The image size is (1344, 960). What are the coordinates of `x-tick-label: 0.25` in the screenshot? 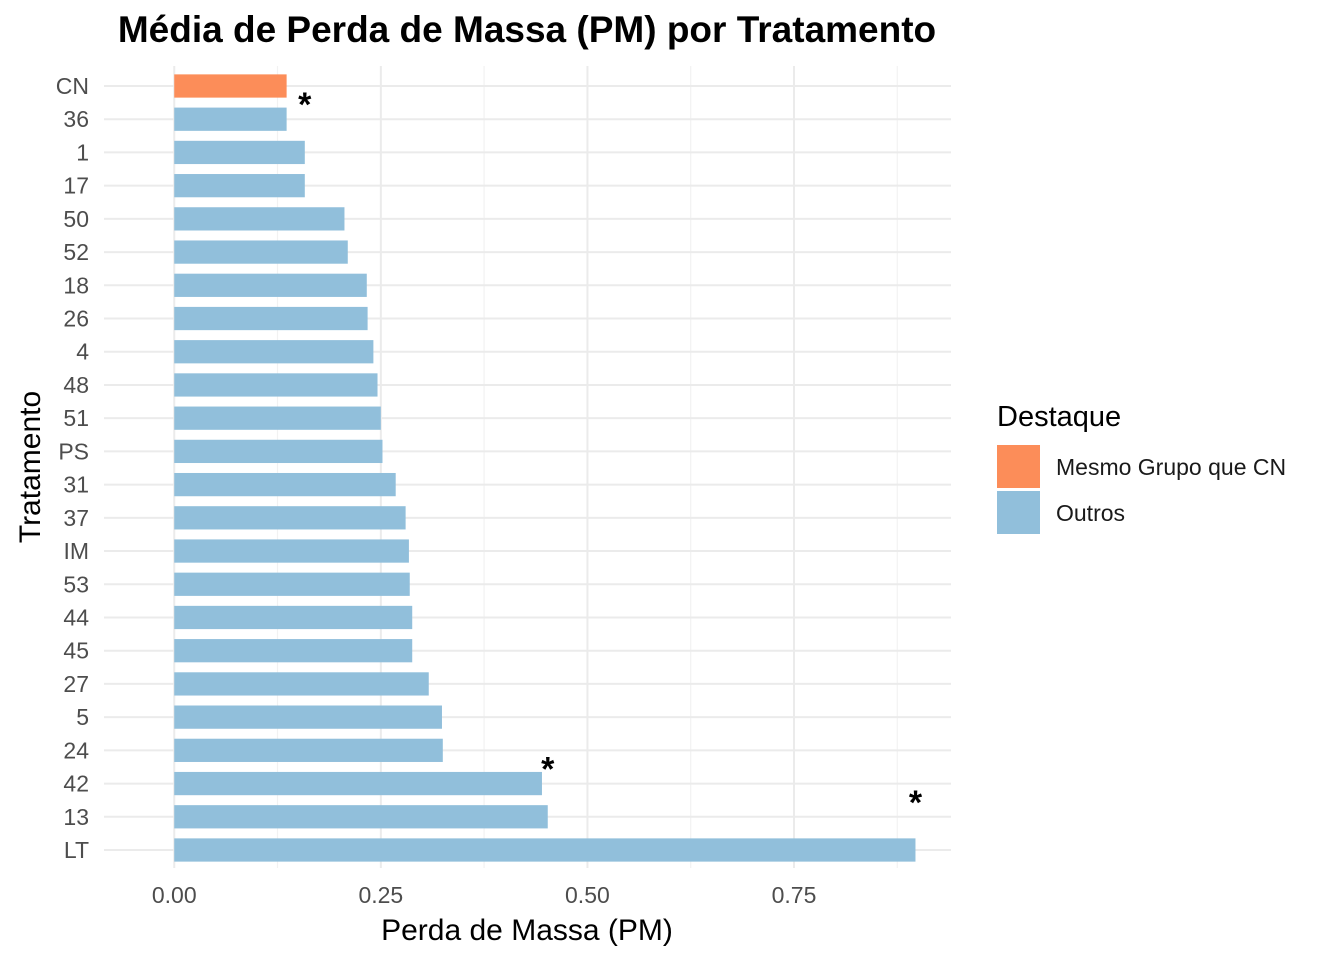 It's located at (380, 895).